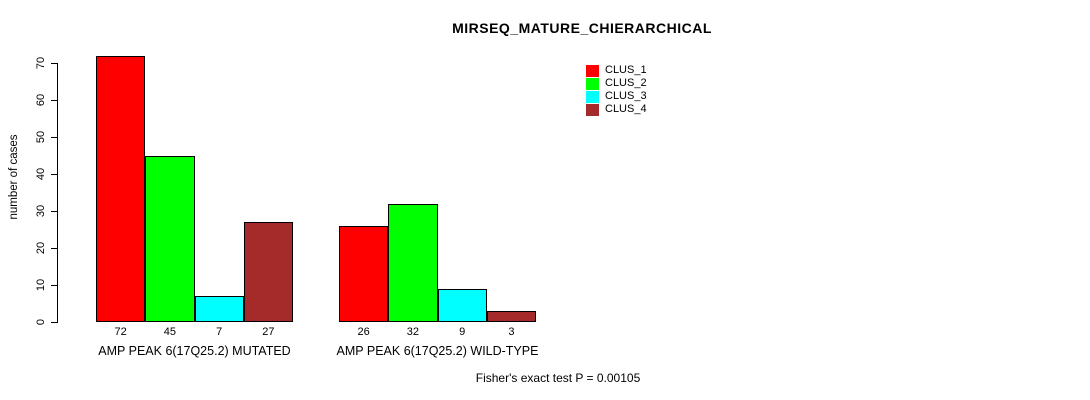 The image size is (1090, 400). What do you see at coordinates (582, 28) in the screenshot?
I see `chart-title: MIRSEQ_MATURE_CHIERARCHICAL` at bounding box center [582, 28].